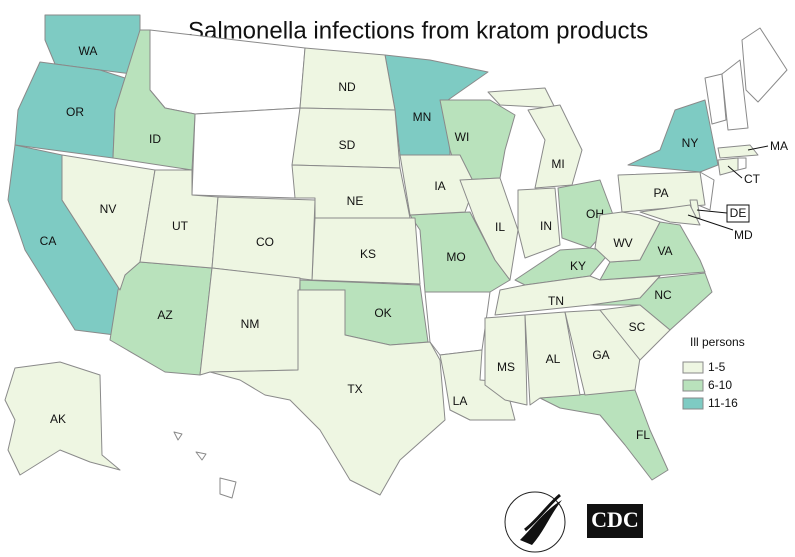  I want to click on state-label: NE, so click(355, 201).